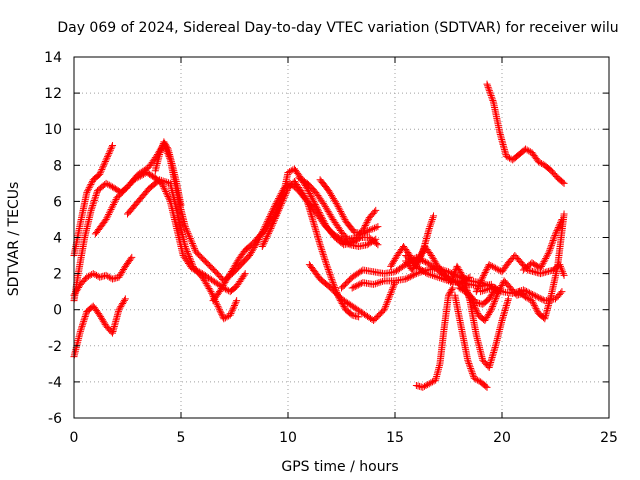 The height and width of the screenshot is (480, 640). What do you see at coordinates (339, 467) in the screenshot?
I see `x-axis-title: GPS time / hours` at bounding box center [339, 467].